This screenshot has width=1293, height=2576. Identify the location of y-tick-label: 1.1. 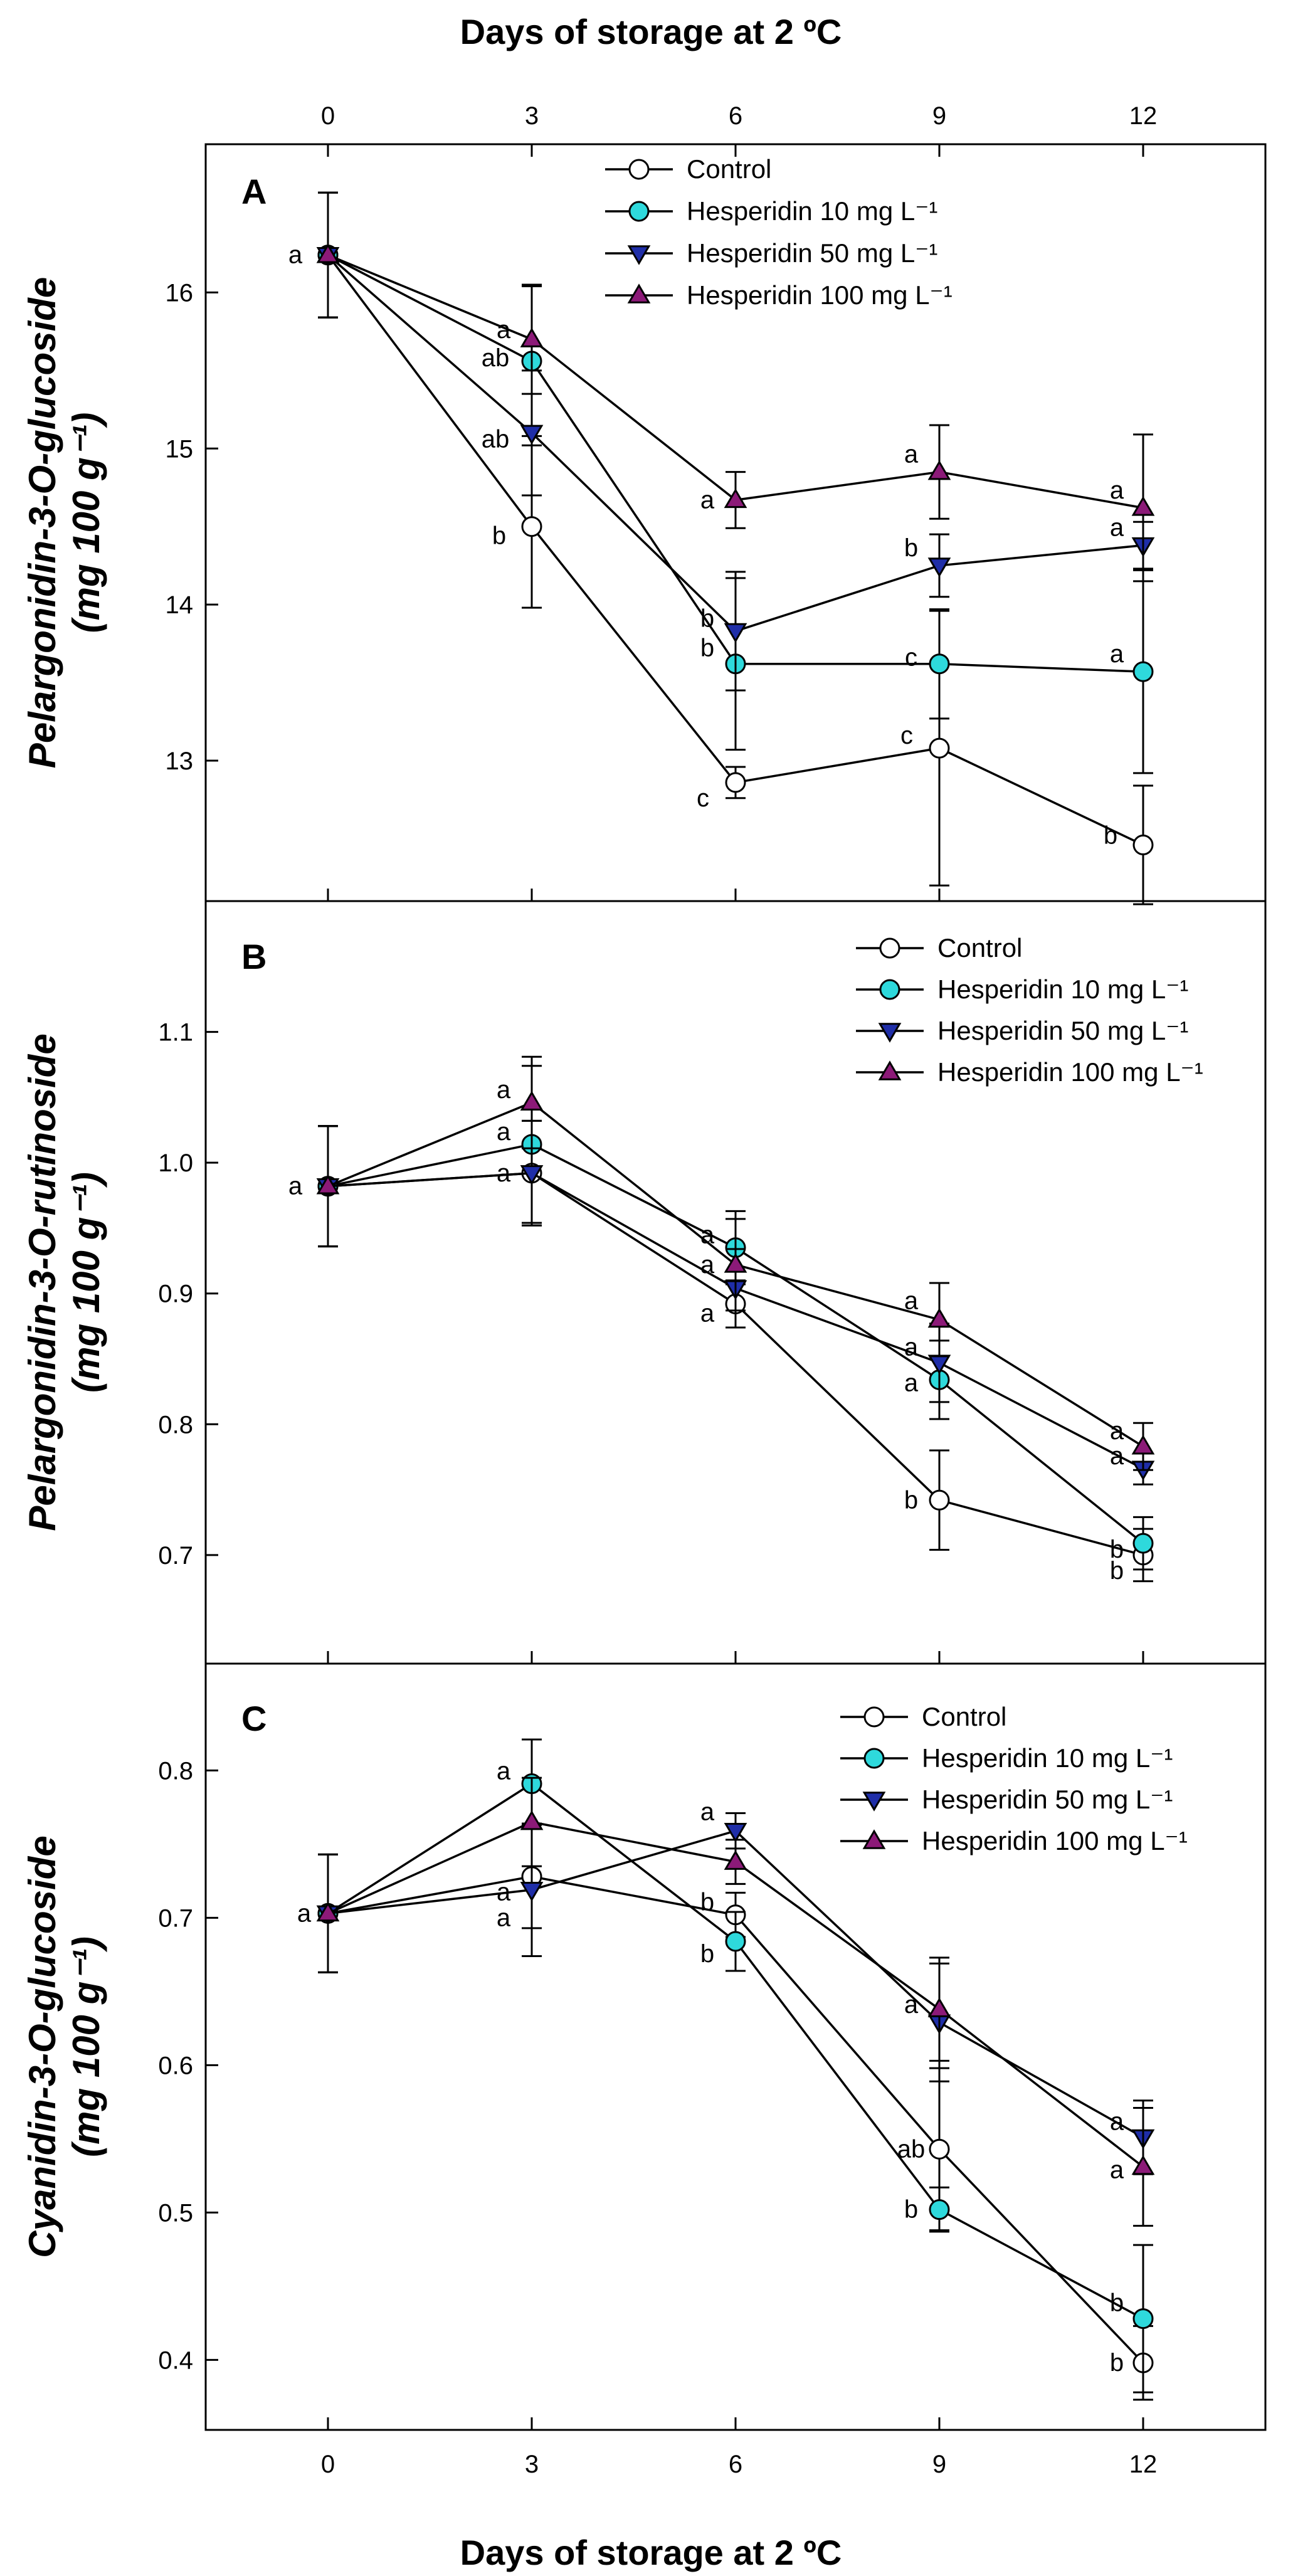
(175, 1033).